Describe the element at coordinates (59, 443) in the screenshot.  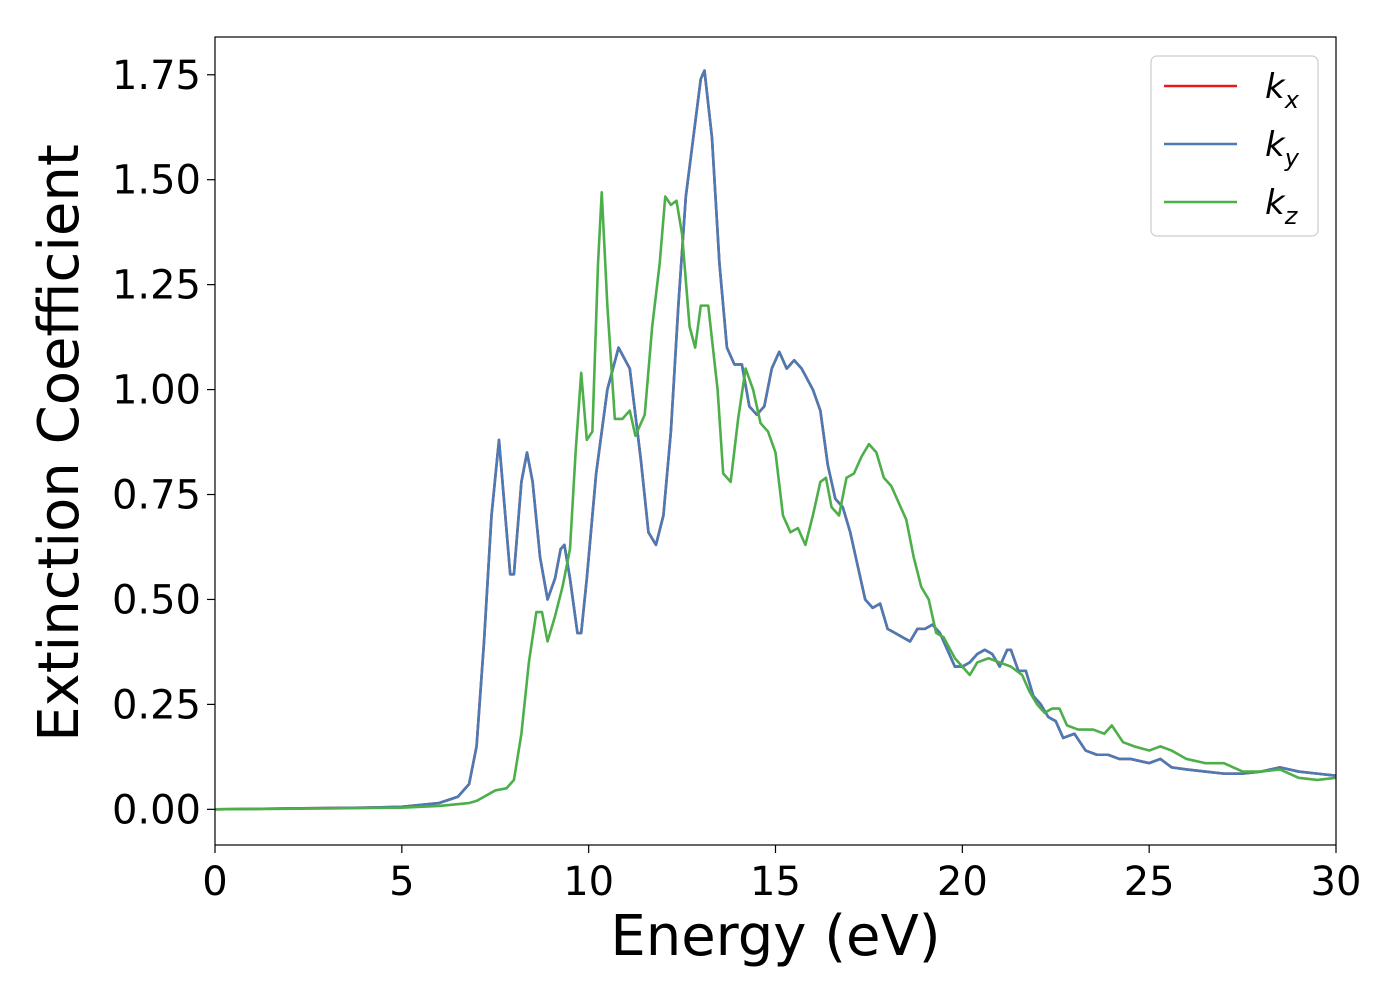
I see `y-axis-label: Extinction Coefficient` at that location.